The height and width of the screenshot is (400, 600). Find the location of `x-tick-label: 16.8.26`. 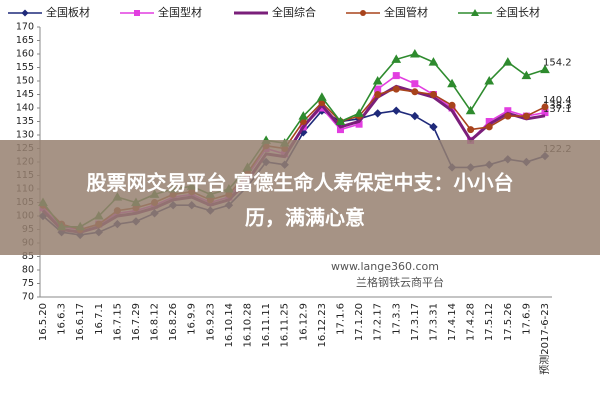

x-tick-label: 16.8.26 is located at coordinates (173, 322).